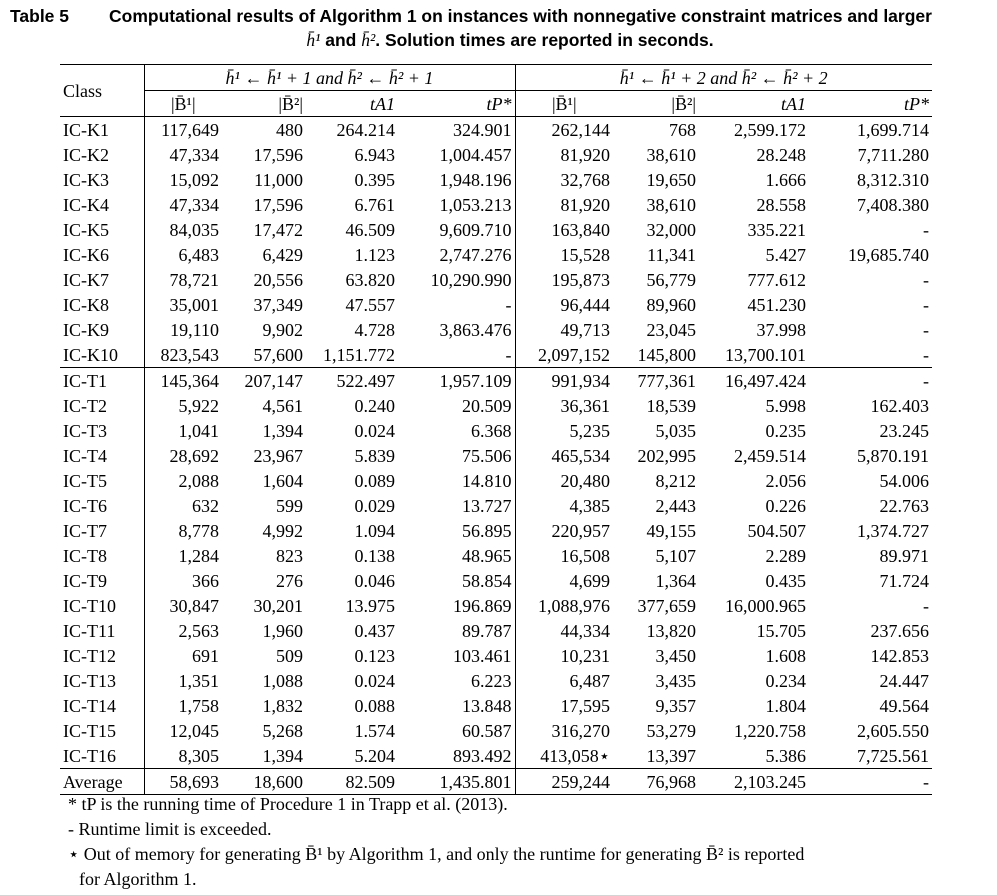 The width and height of the screenshot is (997, 895). I want to click on value-cell: 220,957, so click(563, 530).